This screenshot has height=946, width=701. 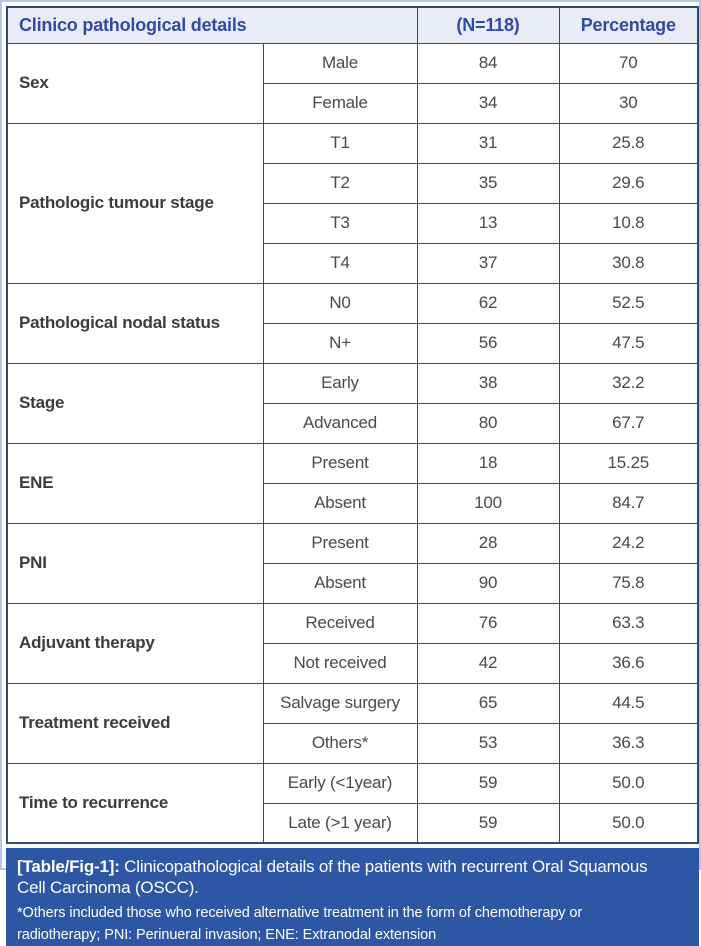 What do you see at coordinates (135, 803) in the screenshot?
I see `group-label-time-to-recurrence: Time to recurrence` at bounding box center [135, 803].